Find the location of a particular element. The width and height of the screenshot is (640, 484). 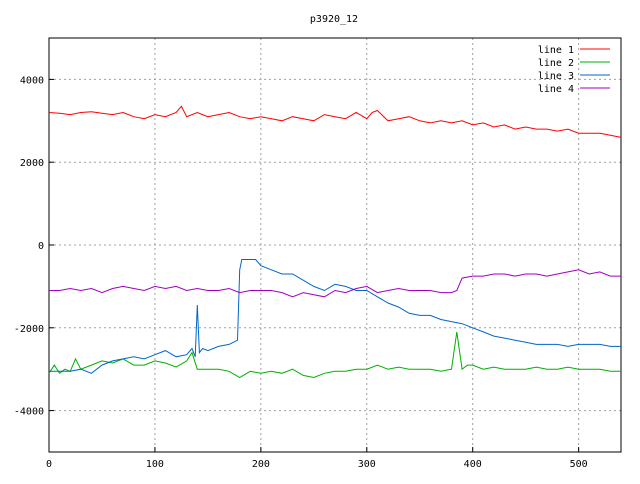

legend: line 1 line 2 line 3 line 4 is located at coordinates (574, 70).